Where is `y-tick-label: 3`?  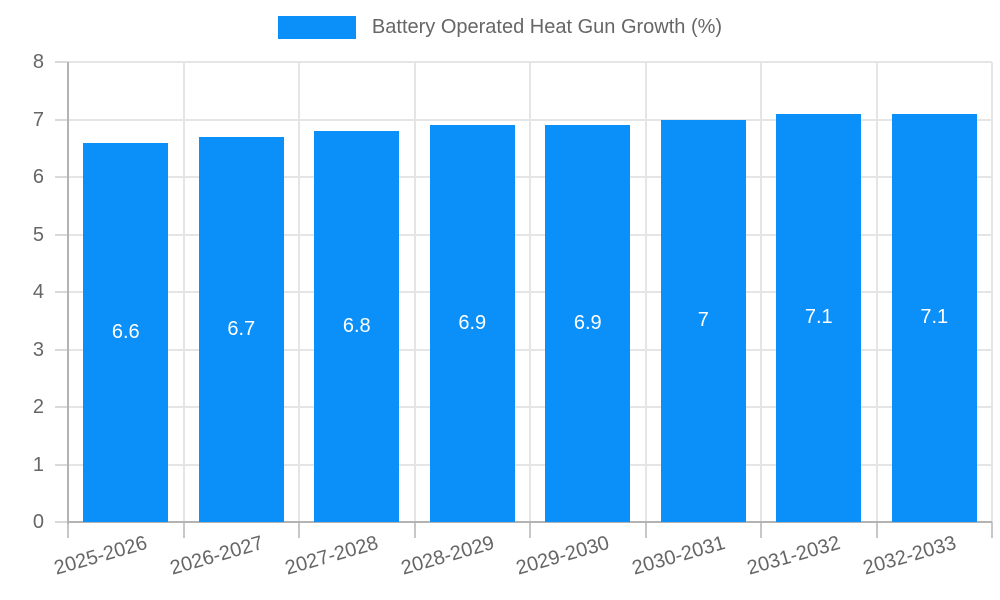
y-tick-label: 3 is located at coordinates (38, 349).